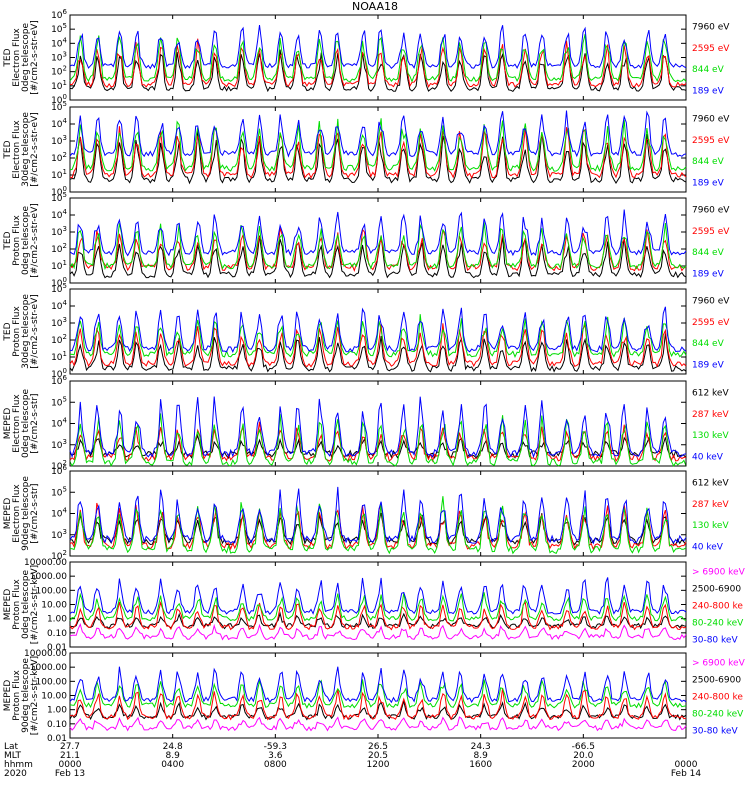  Describe the element at coordinates (481, 747) in the screenshot. I see `x-tick-label: 24.3` at that location.